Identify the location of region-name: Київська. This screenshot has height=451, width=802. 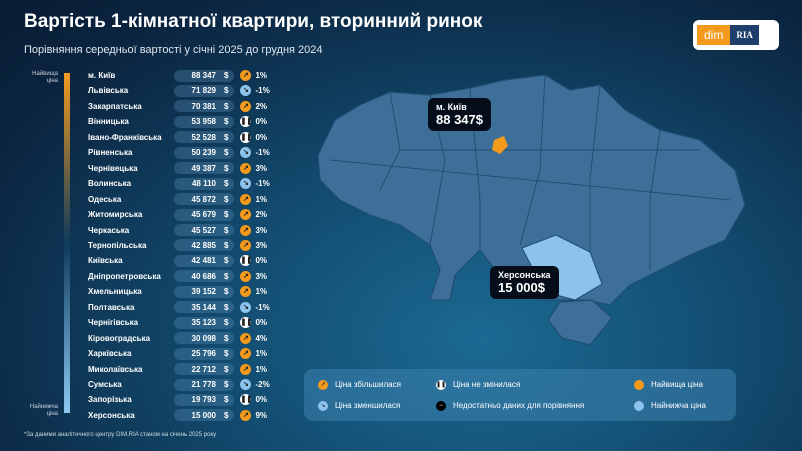
(105, 261).